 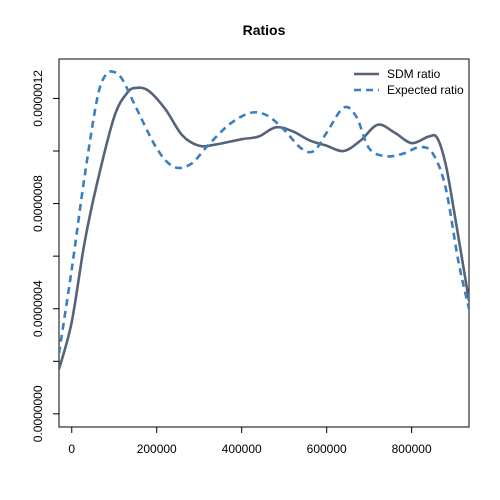 What do you see at coordinates (327, 449) in the screenshot?
I see `x-tick-label: 600000` at bounding box center [327, 449].